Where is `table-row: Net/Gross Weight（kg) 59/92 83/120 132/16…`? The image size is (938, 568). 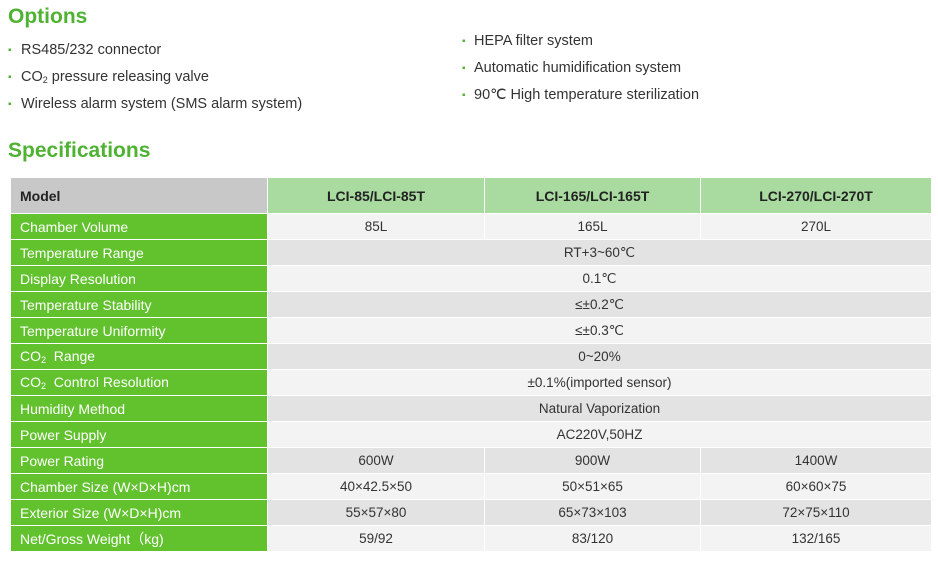 table-row: Net/Gross Weight（kg) 59/92 83/120 132/16… is located at coordinates (471, 538).